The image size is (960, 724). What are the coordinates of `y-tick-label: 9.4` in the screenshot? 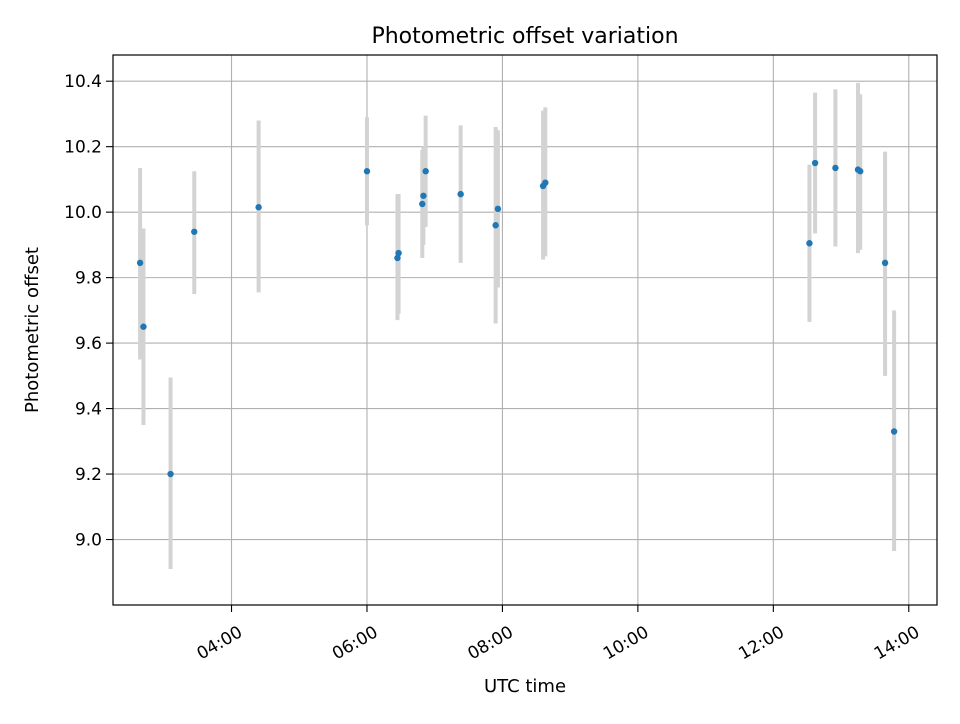 It's located at (88, 410).